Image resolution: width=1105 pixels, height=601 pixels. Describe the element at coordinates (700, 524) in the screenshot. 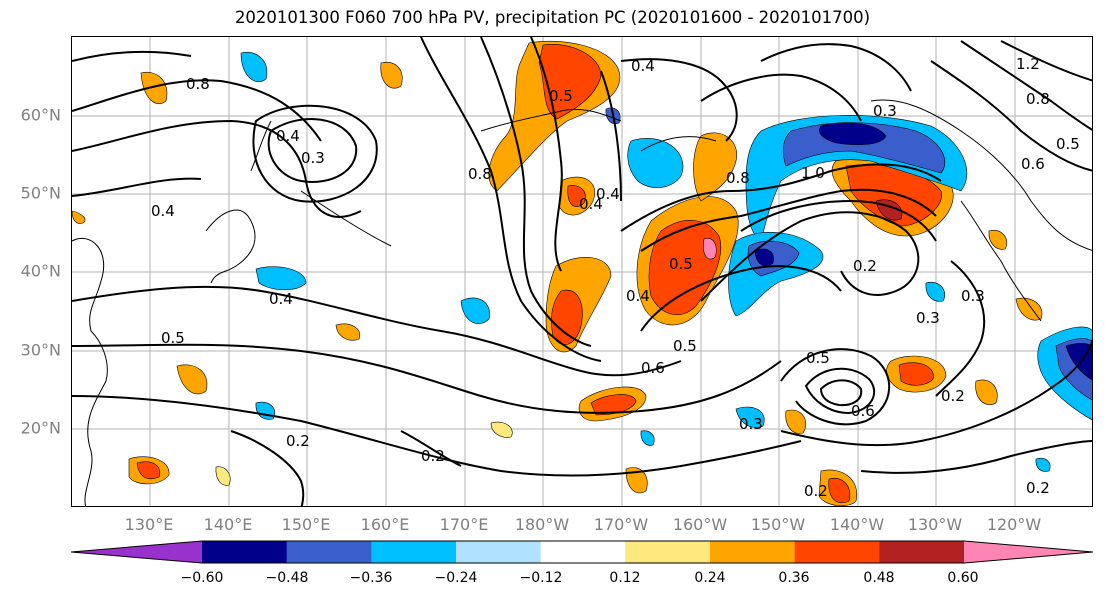

I see `lon-label-160w: 160°W` at that location.